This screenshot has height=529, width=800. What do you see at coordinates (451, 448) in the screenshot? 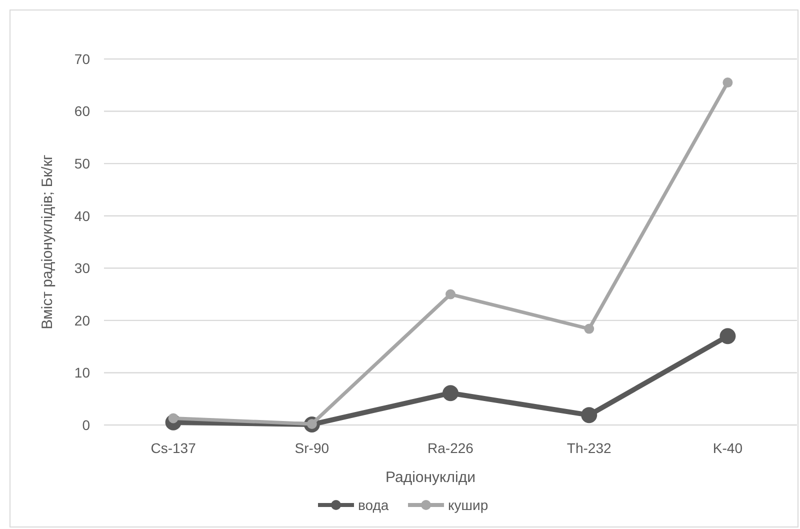
I see `x-tick-label: Ra-226` at bounding box center [451, 448].